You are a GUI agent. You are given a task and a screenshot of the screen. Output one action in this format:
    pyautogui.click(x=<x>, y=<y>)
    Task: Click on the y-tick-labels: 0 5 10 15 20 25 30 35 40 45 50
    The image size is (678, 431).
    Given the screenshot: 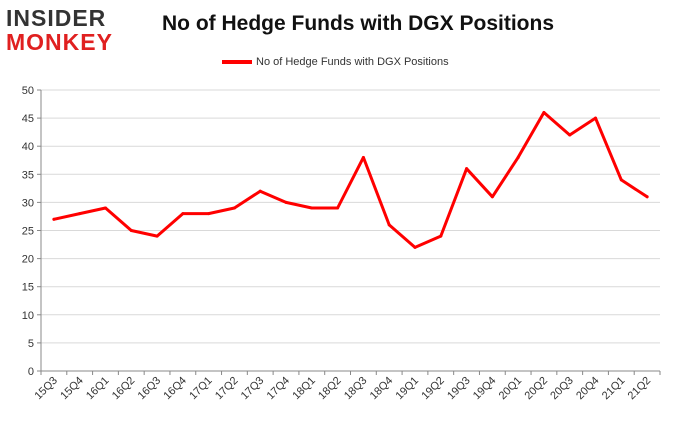 What is the action you would take?
    pyautogui.click(x=28, y=231)
    